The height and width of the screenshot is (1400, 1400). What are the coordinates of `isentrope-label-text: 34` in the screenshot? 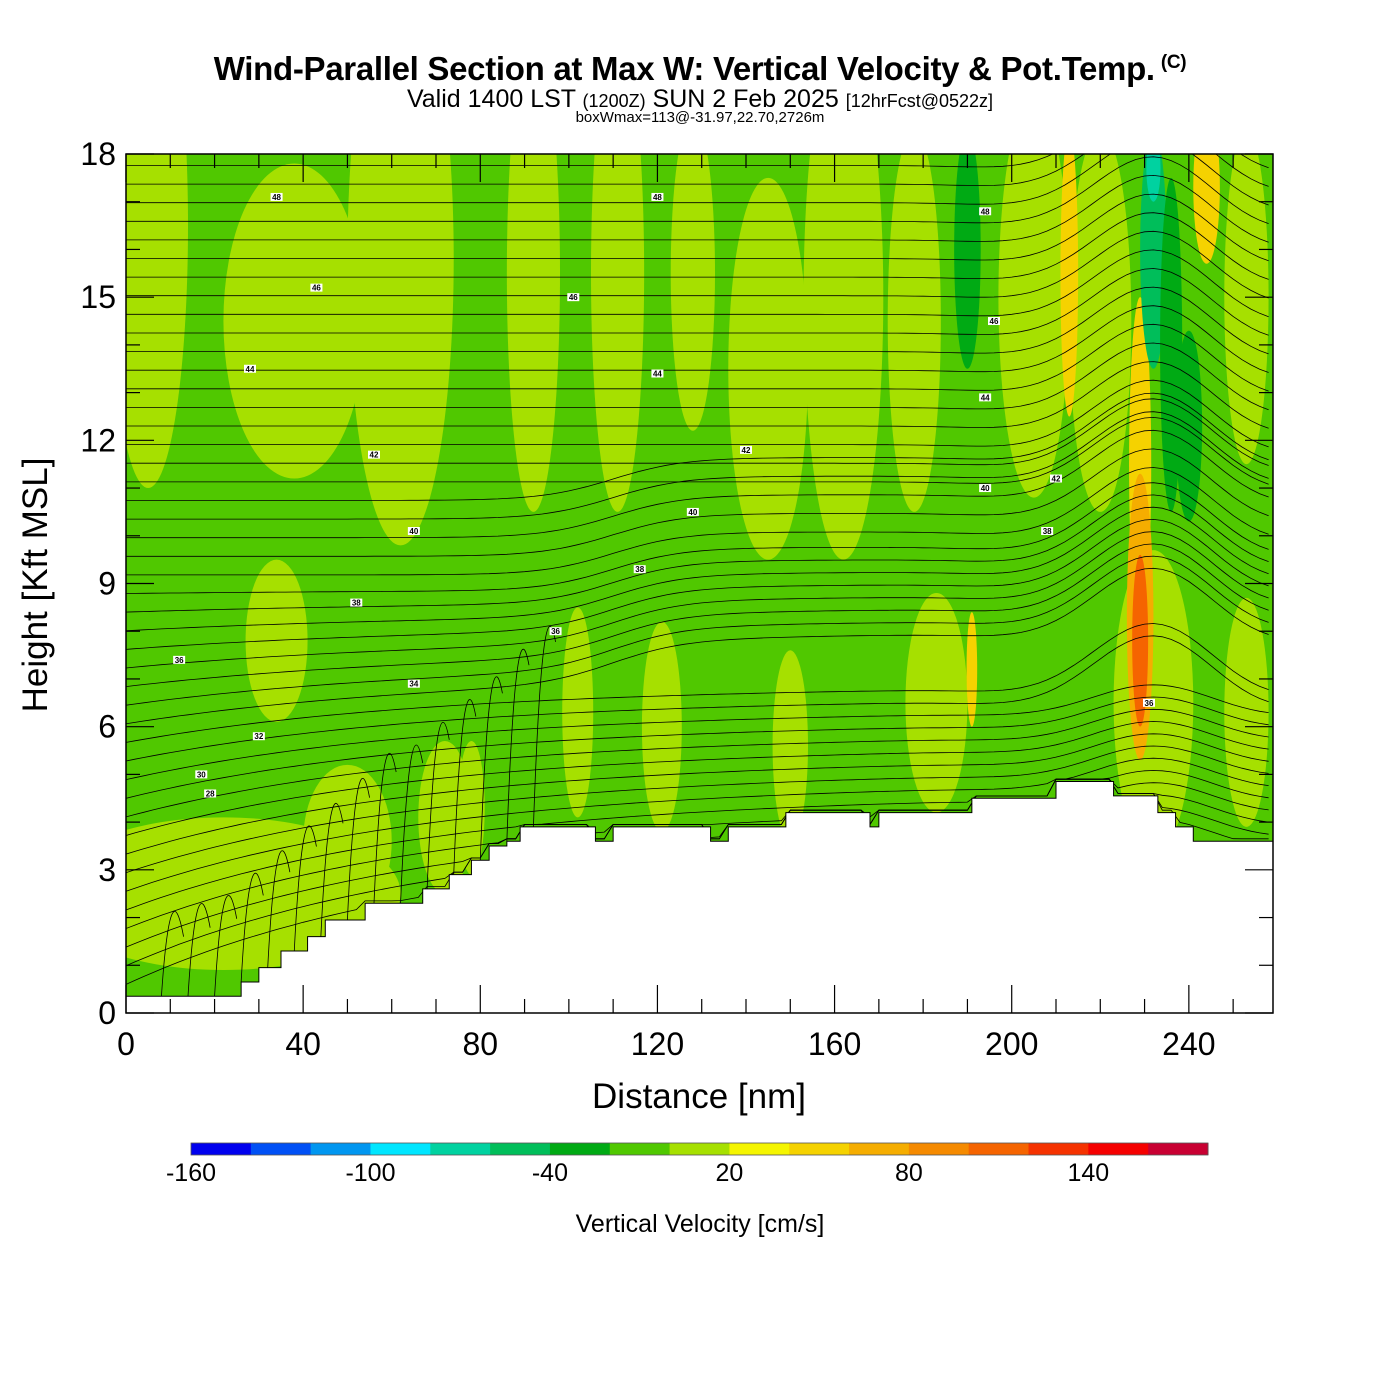 It's located at (413, 684).